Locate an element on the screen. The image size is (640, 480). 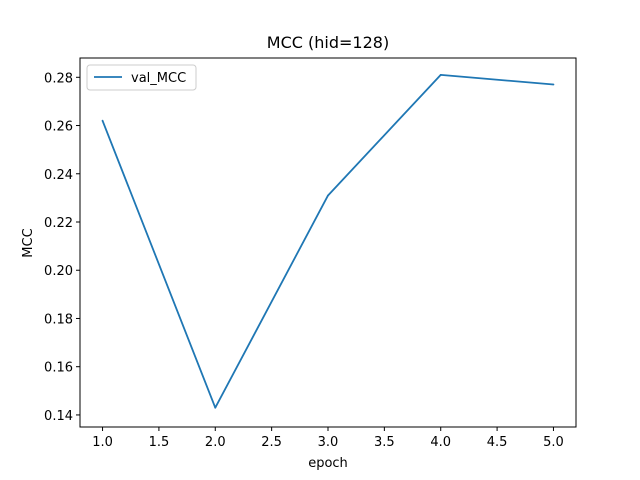
x-axis: 1.0 1.5 2.0 2.5 3.0 3.5 4.0 4.5 5.0 is located at coordinates (328, 438).